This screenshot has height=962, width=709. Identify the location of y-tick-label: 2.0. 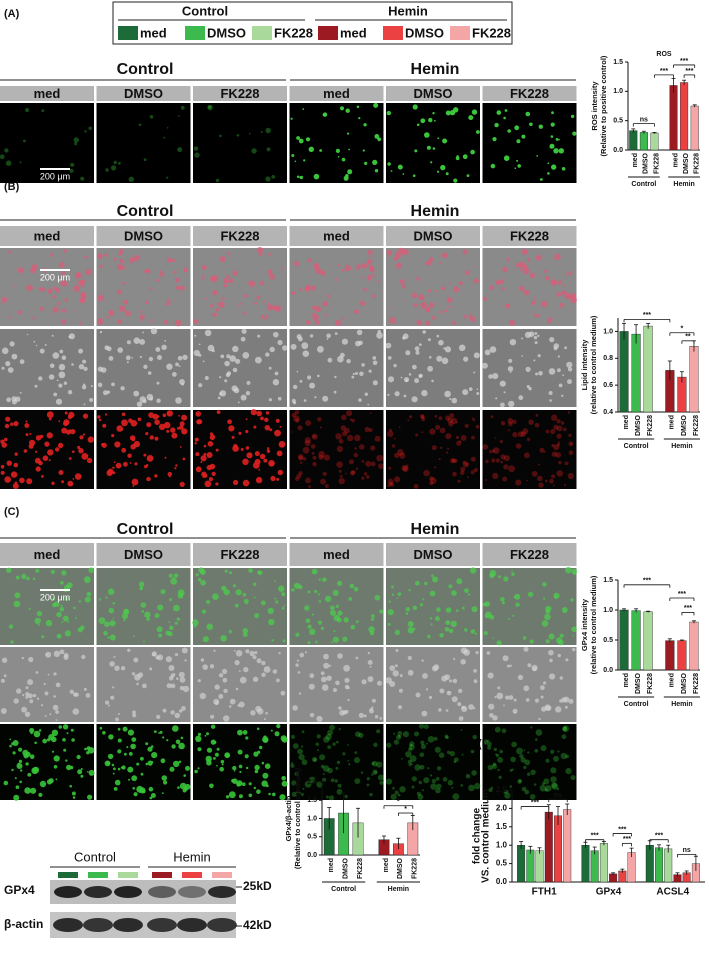
(502, 808).